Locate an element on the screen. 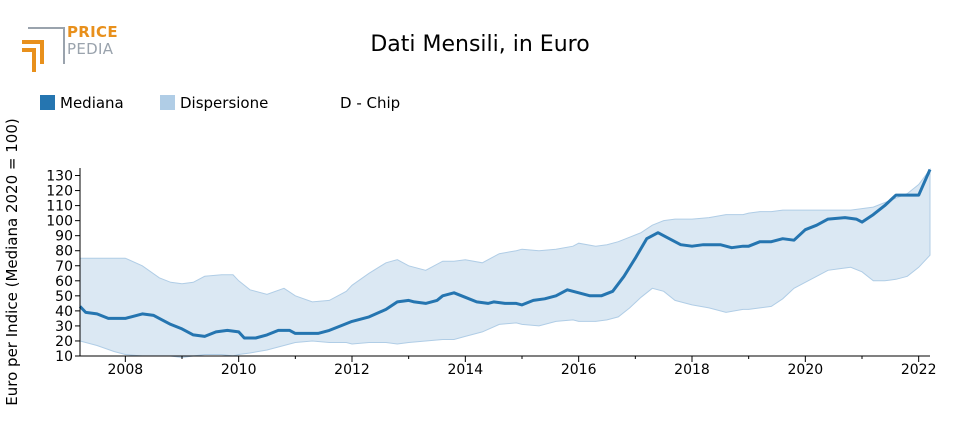  x-tick-label-2020: 2020 is located at coordinates (806, 370).